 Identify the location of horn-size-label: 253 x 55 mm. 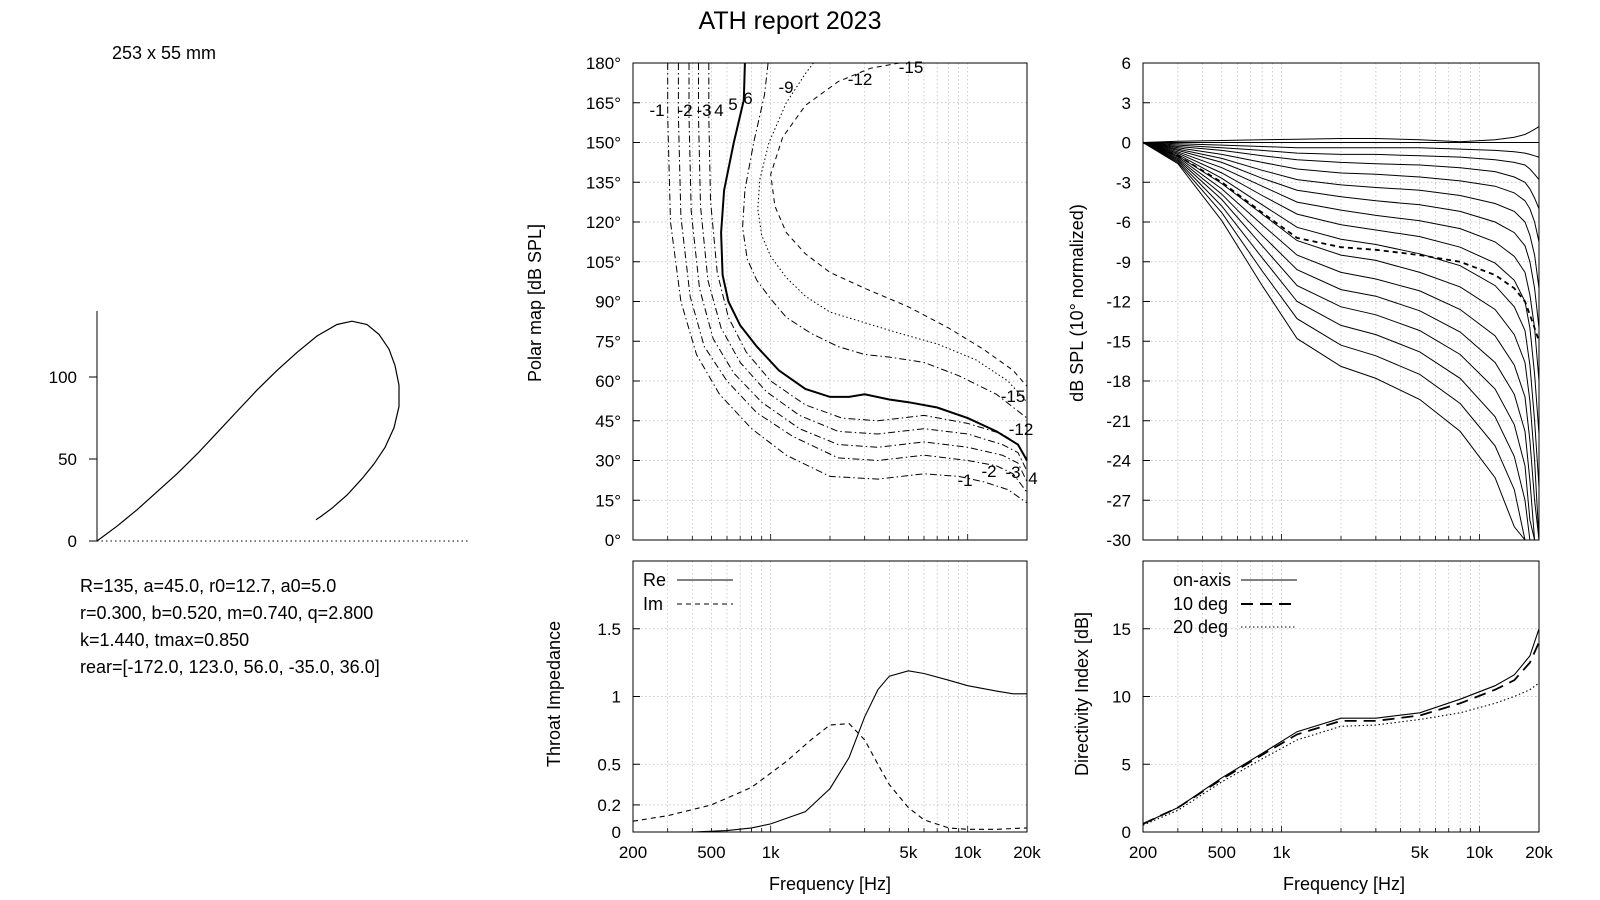
(164, 53).